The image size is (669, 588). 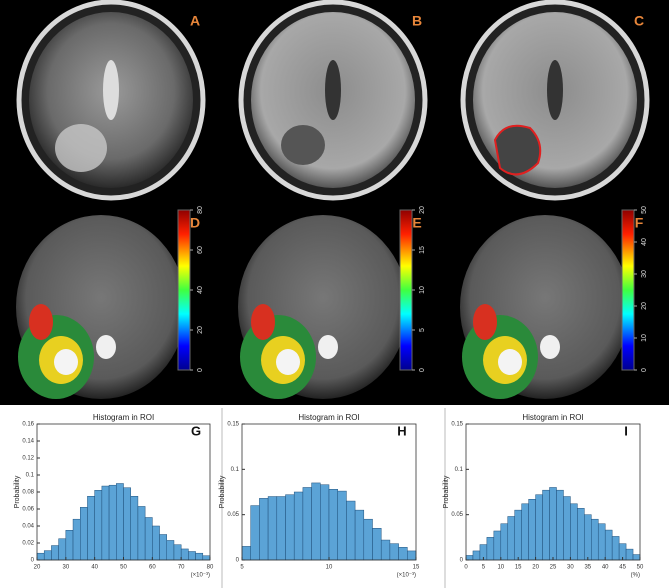 I want to click on roi-outline, so click(x=517, y=150).